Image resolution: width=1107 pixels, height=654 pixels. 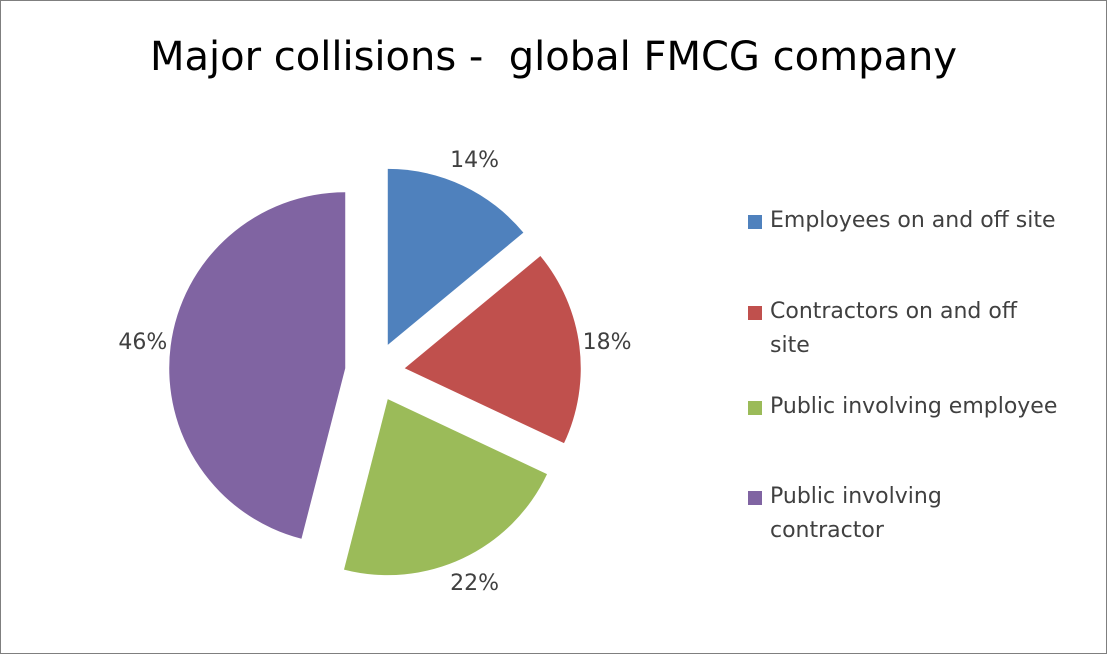 I want to click on legend-label-line: contractor, so click(x=827, y=530).